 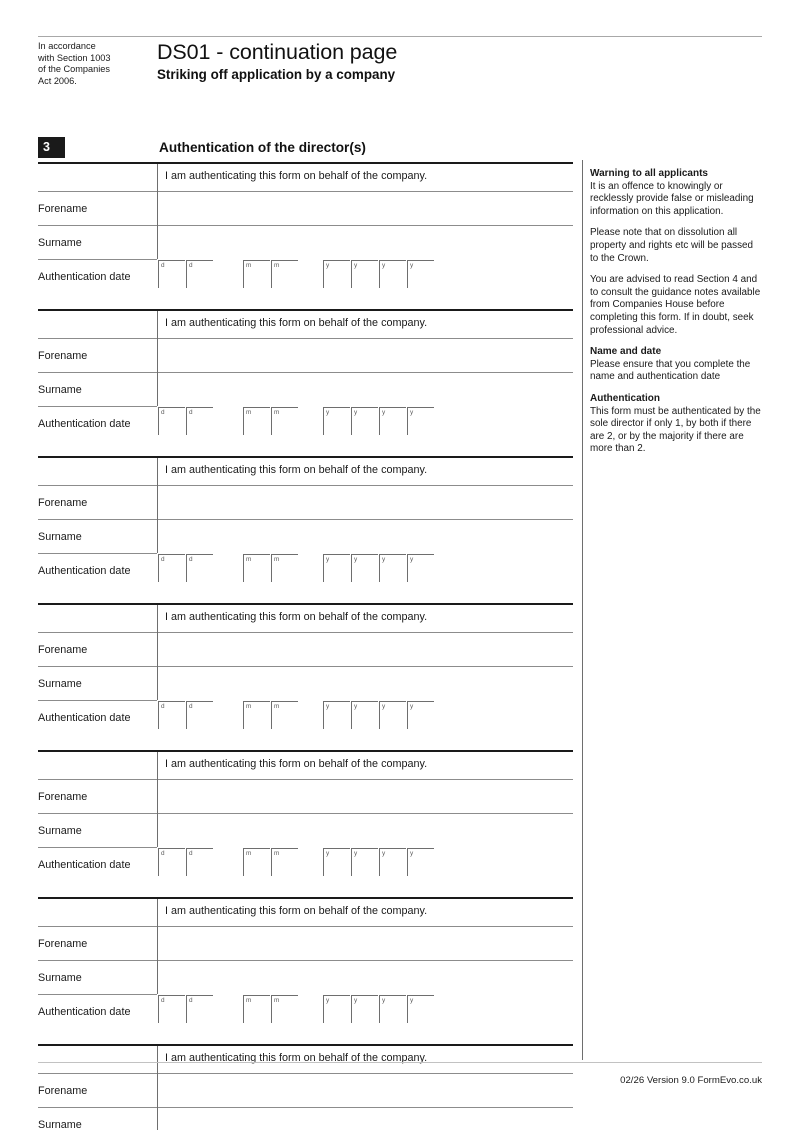 What do you see at coordinates (60, 978) in the screenshot?
I see `surname-label: Surname` at bounding box center [60, 978].